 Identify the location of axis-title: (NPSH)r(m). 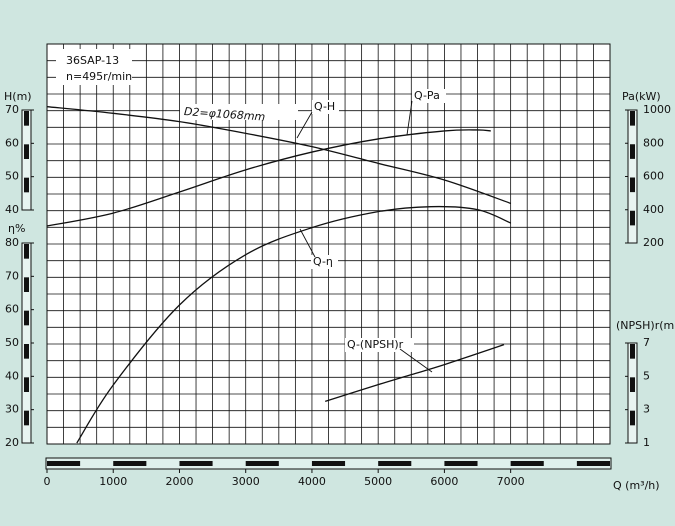
(645, 325).